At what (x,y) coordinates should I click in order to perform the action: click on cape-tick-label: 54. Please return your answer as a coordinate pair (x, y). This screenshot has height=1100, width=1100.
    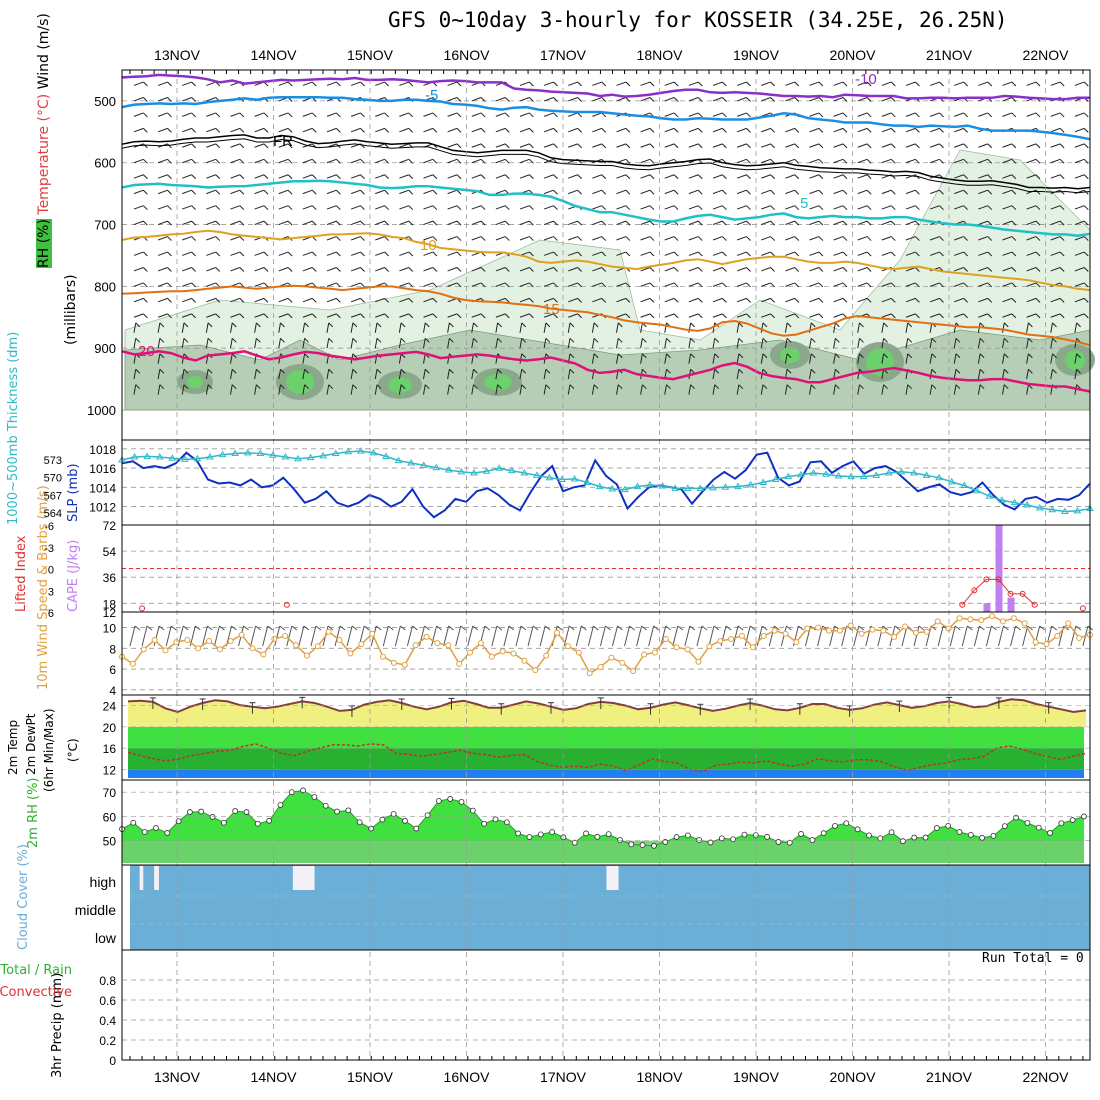
    Looking at the image, I should click on (110, 552).